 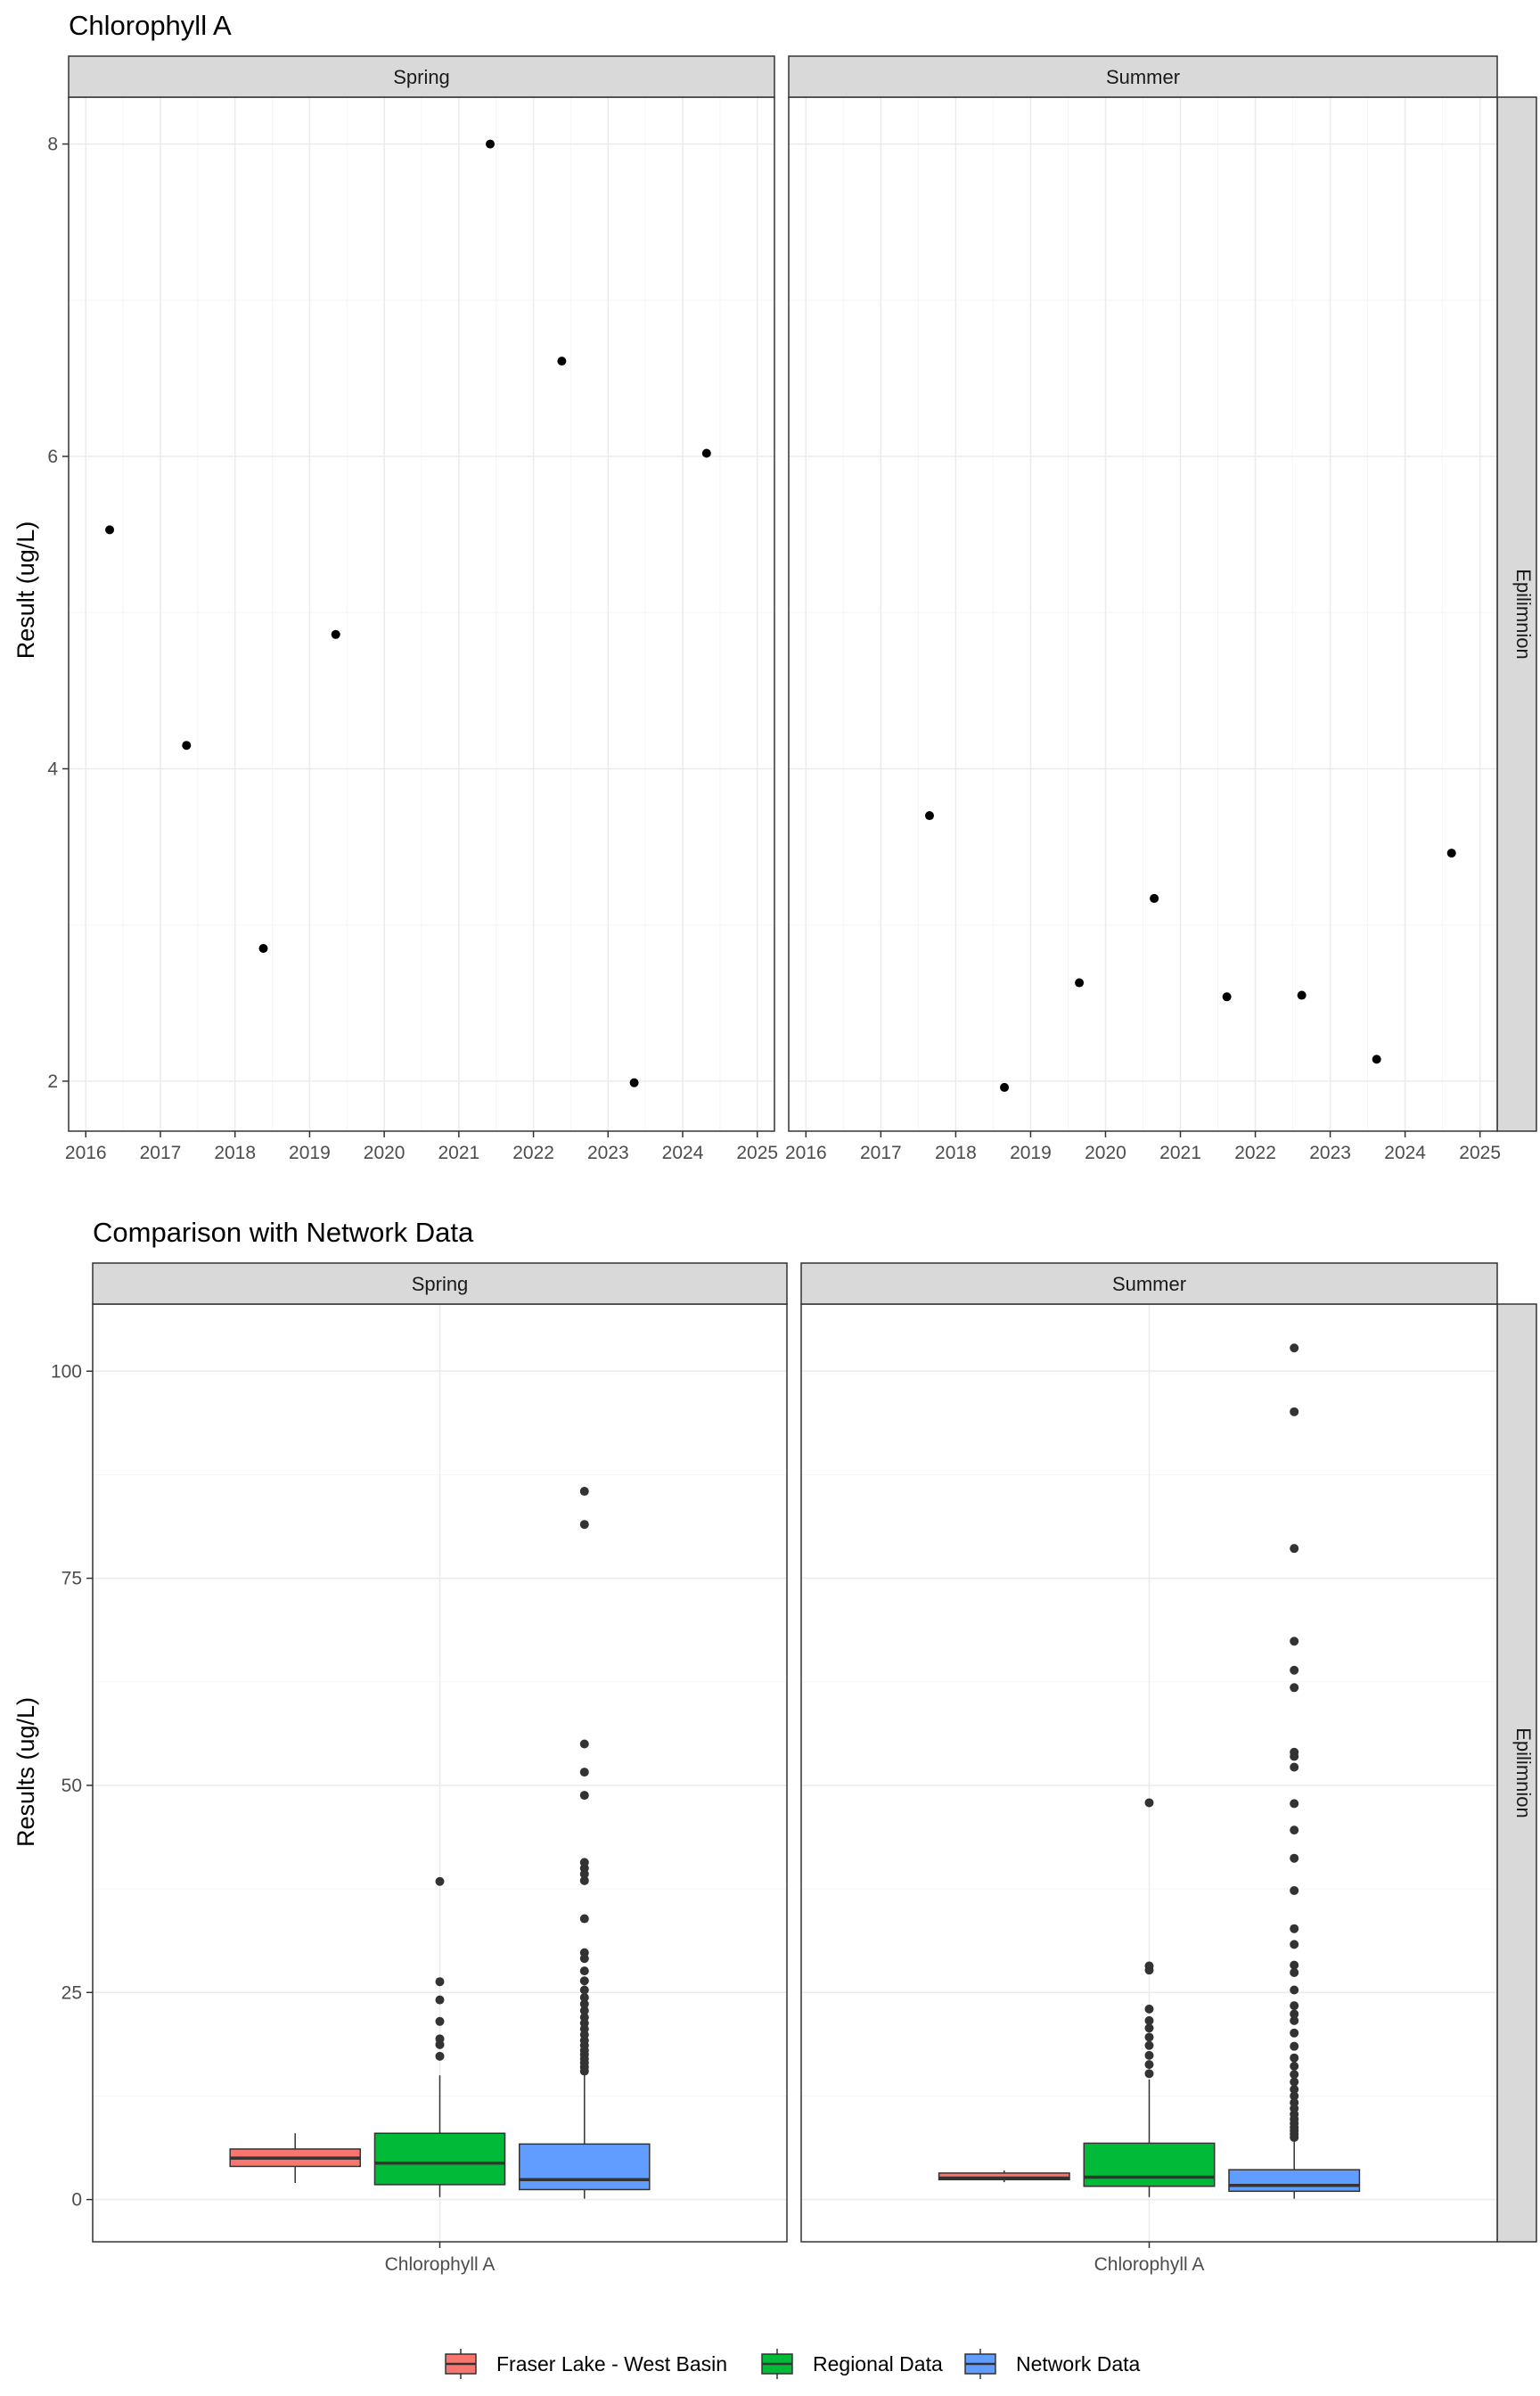 I want to click on boxplot-y-tick-label: 75, so click(x=71, y=1579).